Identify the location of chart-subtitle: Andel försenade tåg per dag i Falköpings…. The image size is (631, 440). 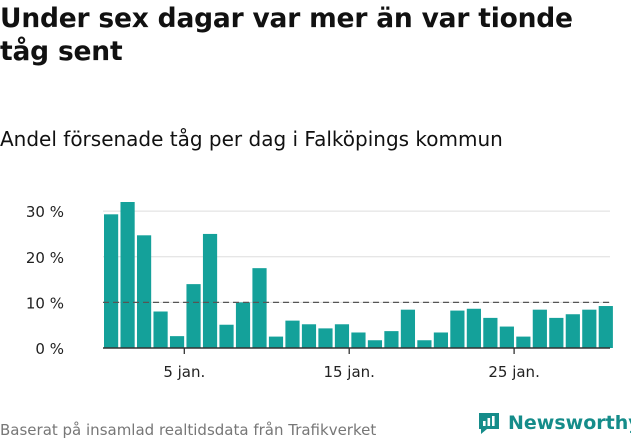
(251, 139).